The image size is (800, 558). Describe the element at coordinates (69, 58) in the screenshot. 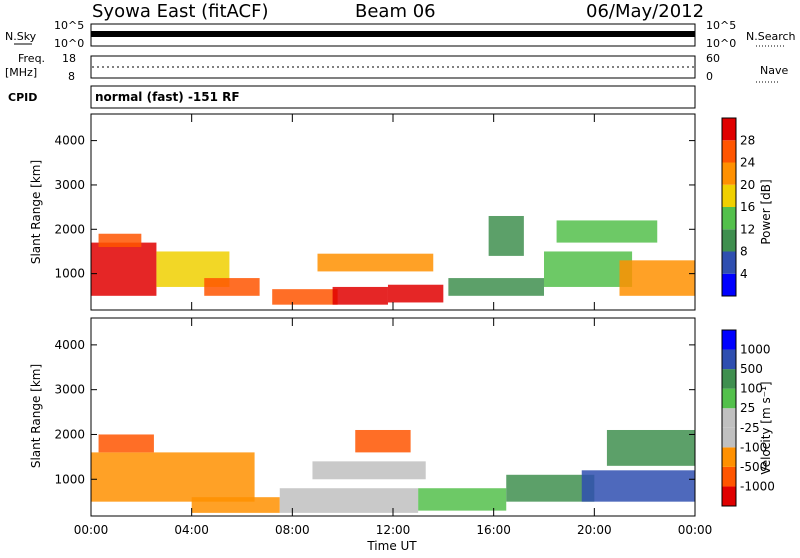

I see `freq-tick-top: 18` at that location.